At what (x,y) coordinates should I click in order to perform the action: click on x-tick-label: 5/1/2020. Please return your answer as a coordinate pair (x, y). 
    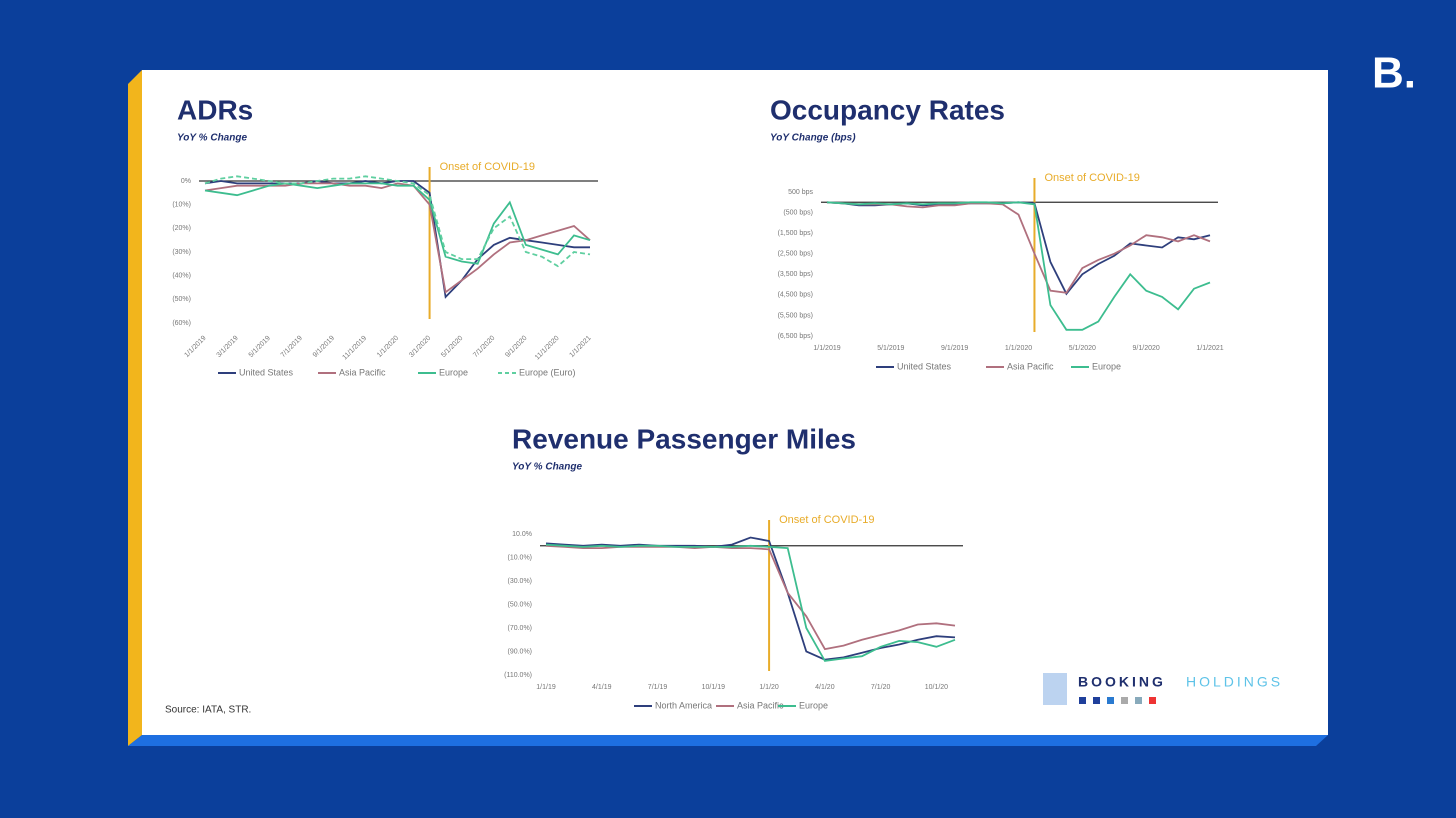
    Looking at the image, I should click on (1082, 348).